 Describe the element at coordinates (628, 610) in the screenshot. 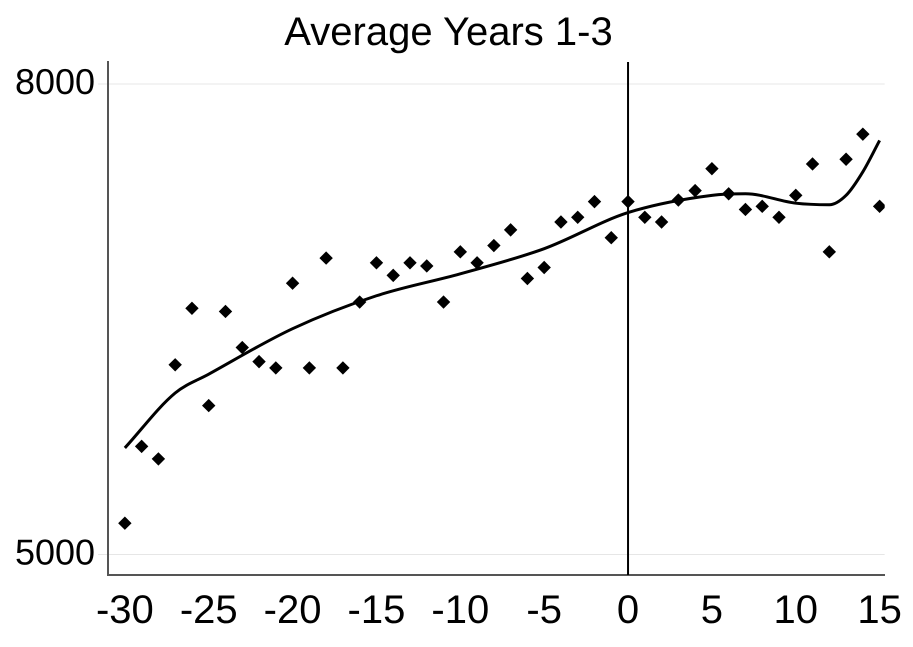

I see `x-tick-label: 0` at that location.